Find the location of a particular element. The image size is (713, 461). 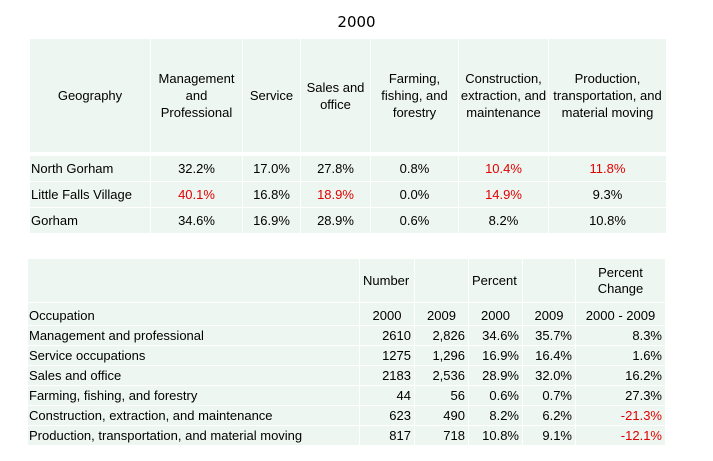

table-cell: 490 is located at coordinates (442, 416).